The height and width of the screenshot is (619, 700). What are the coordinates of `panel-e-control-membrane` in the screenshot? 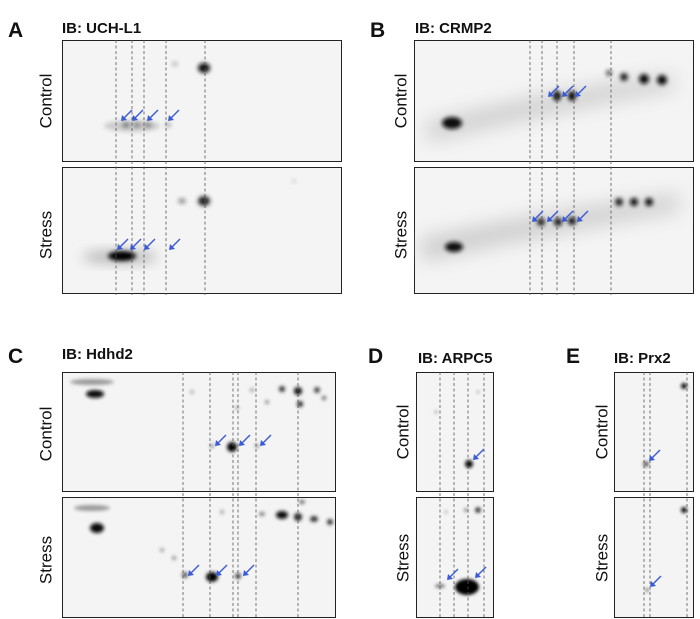 It's located at (654, 432).